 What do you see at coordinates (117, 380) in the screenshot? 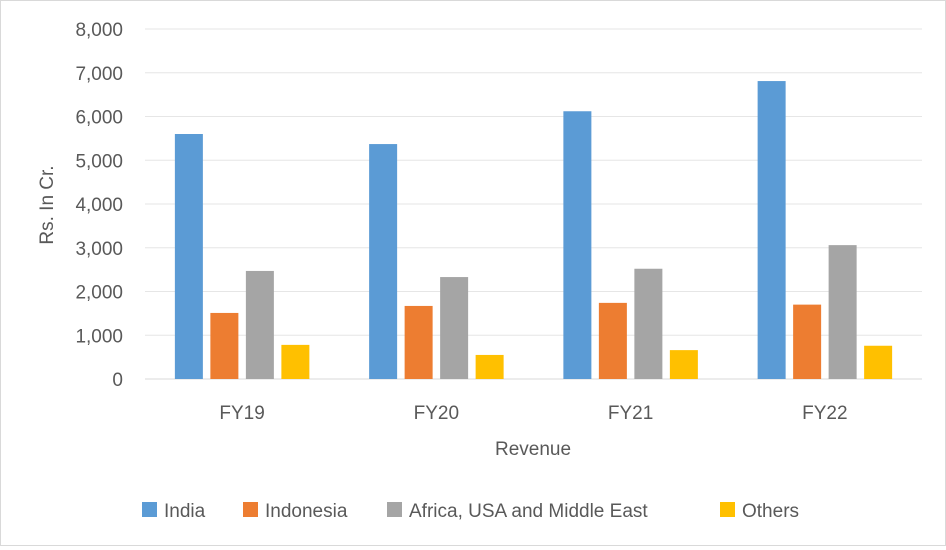
I see `y-tick-label: 0` at bounding box center [117, 380].